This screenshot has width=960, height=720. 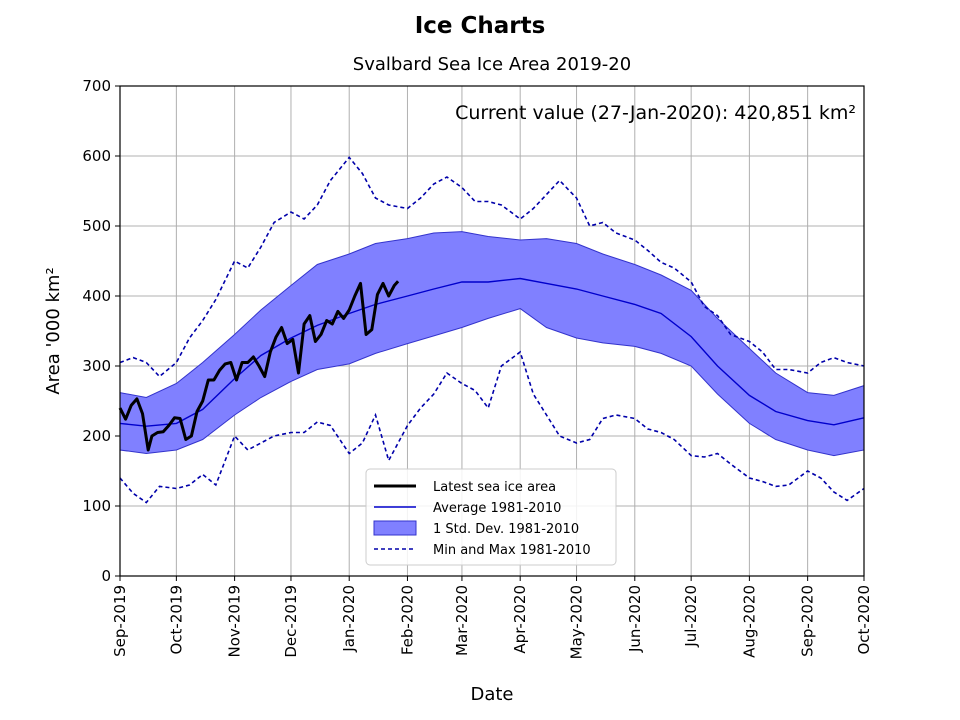 What do you see at coordinates (96, 86) in the screenshot?
I see `y-tick-label: 700` at bounding box center [96, 86].